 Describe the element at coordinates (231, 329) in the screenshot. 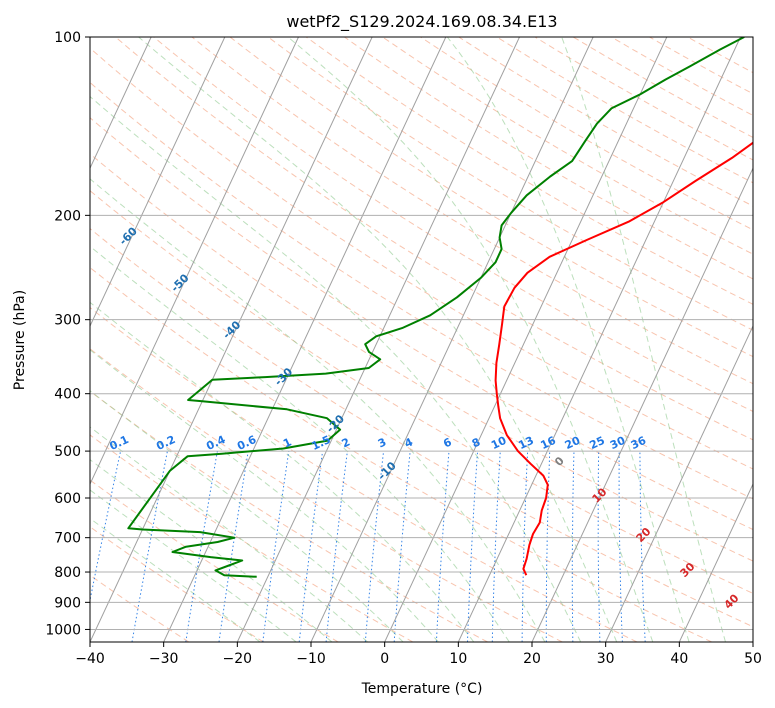

I see `dry-adiabat-label: -40` at that location.